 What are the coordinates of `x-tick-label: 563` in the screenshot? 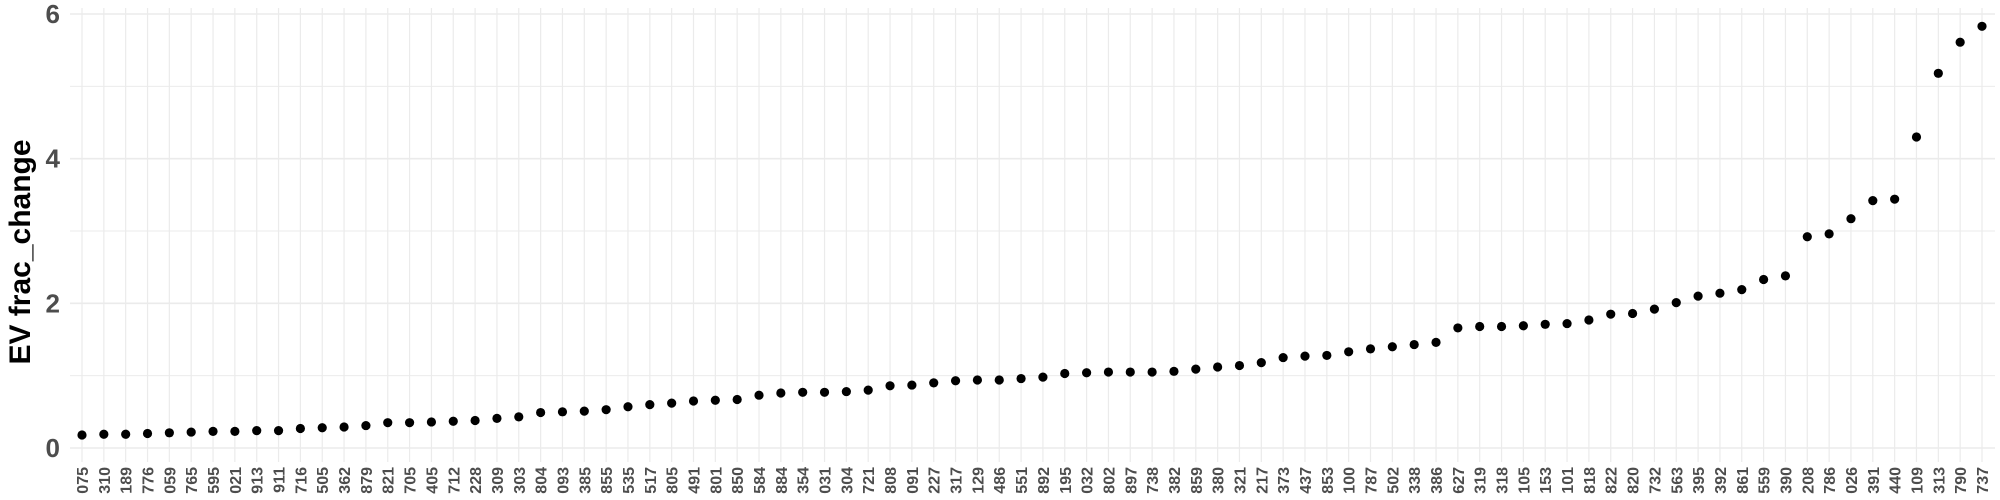 It's located at (1677, 480).